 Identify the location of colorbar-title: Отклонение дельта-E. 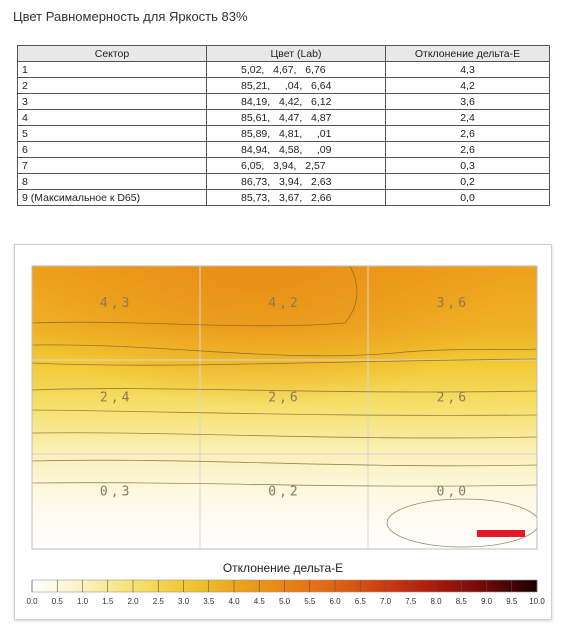
(283, 568).